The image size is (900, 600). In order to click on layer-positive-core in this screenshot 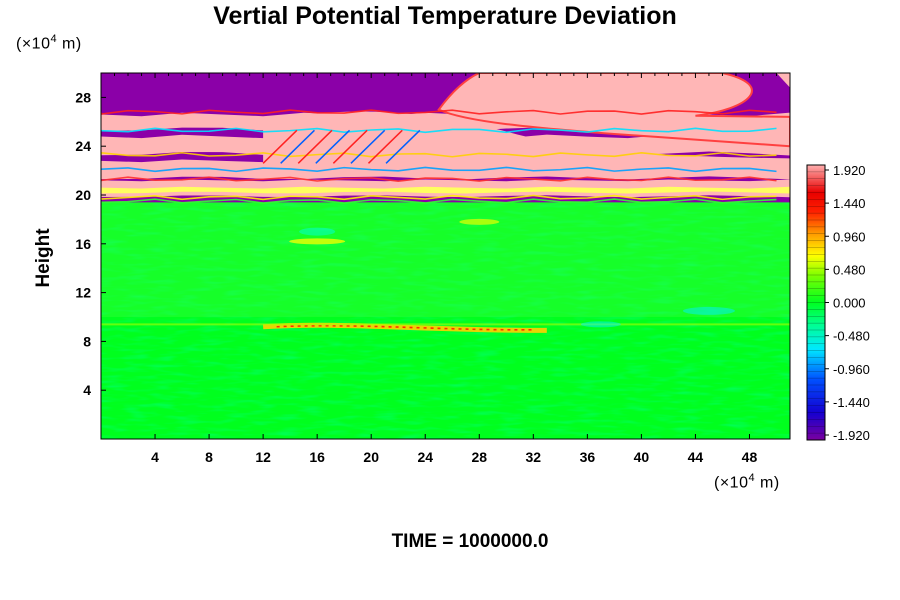, I will do `click(526, 141)`.